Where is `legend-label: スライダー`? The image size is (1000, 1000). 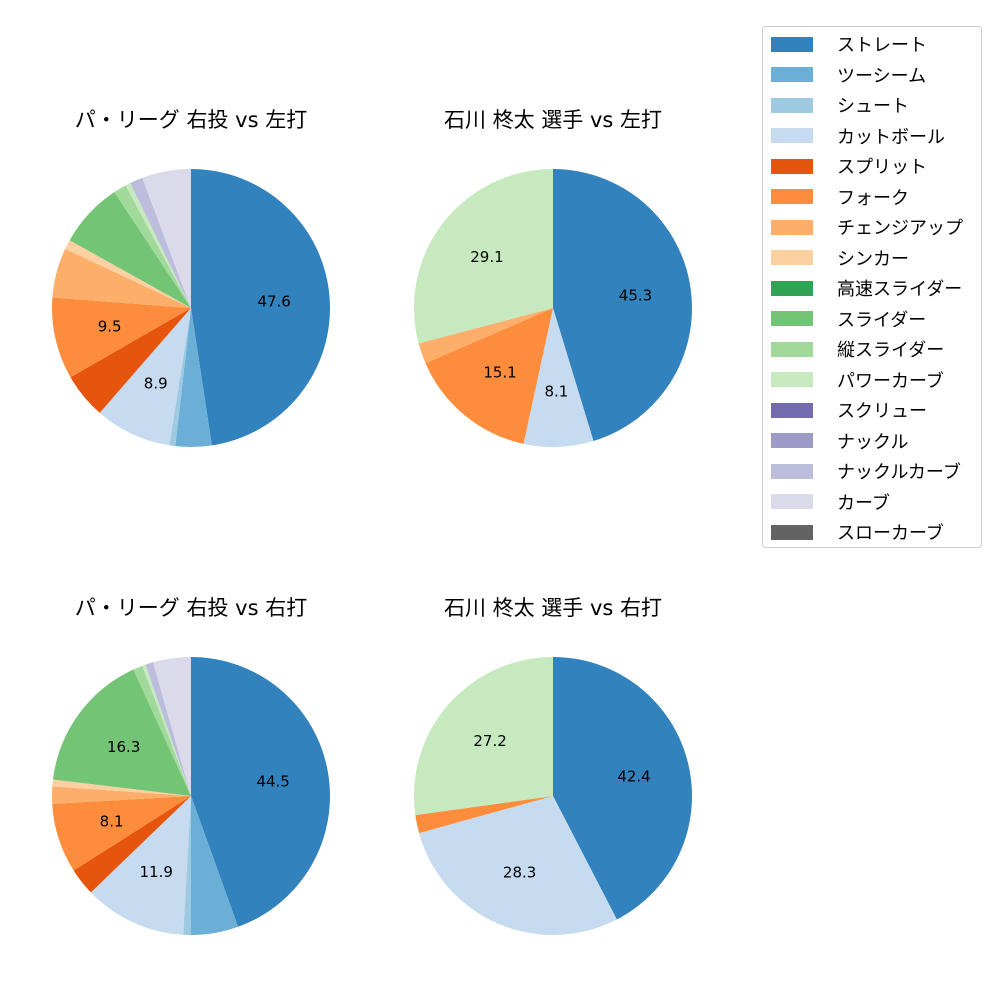 legend-label: スライダー is located at coordinates (882, 320).